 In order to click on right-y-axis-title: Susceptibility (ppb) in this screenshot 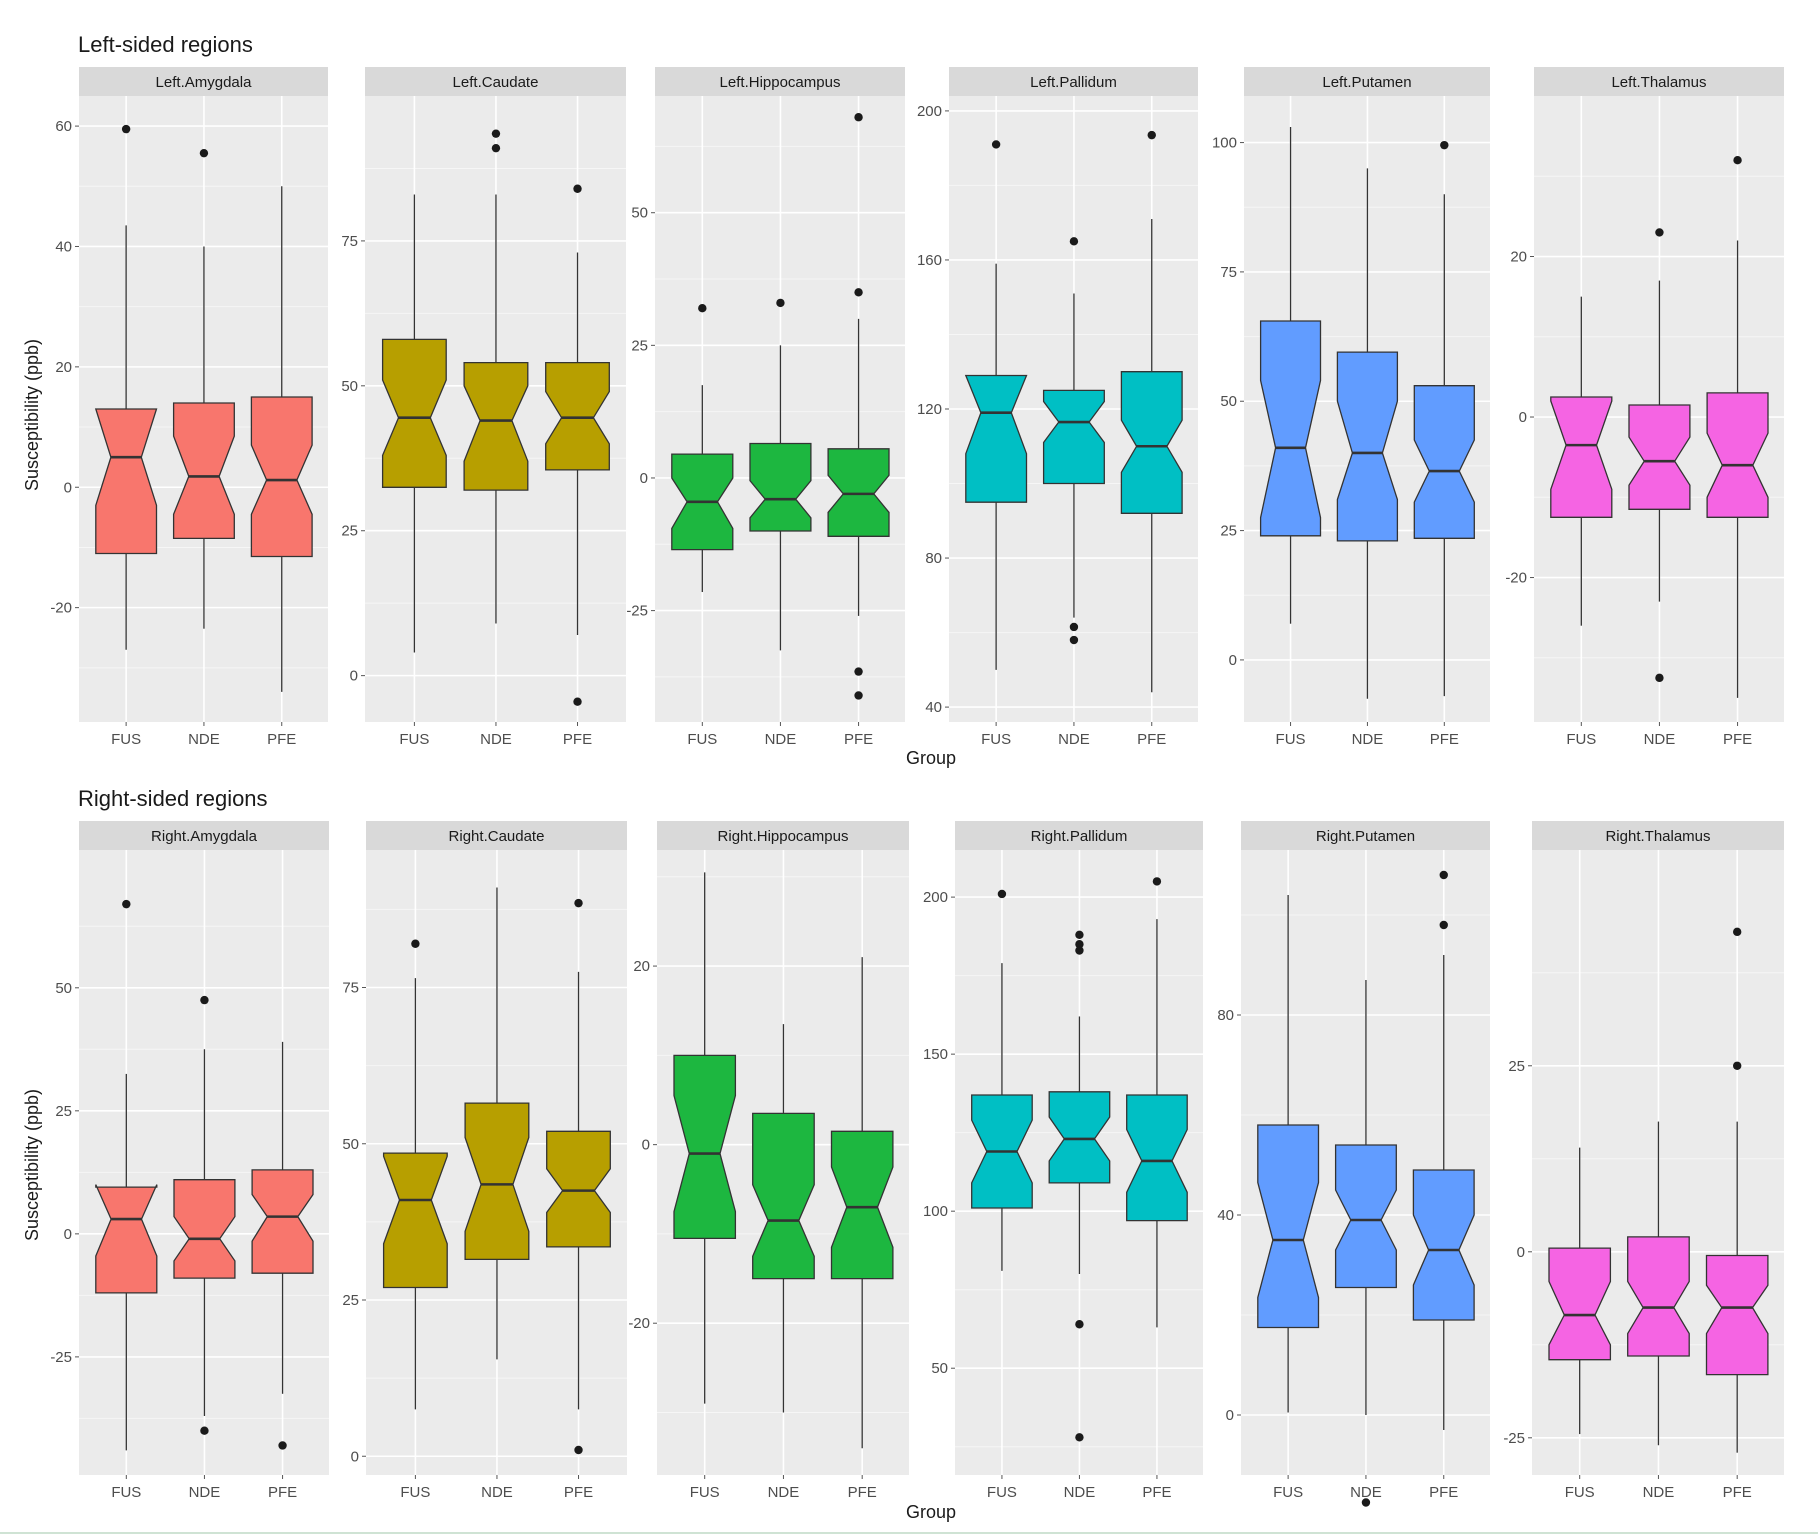, I will do `click(32, 1165)`.